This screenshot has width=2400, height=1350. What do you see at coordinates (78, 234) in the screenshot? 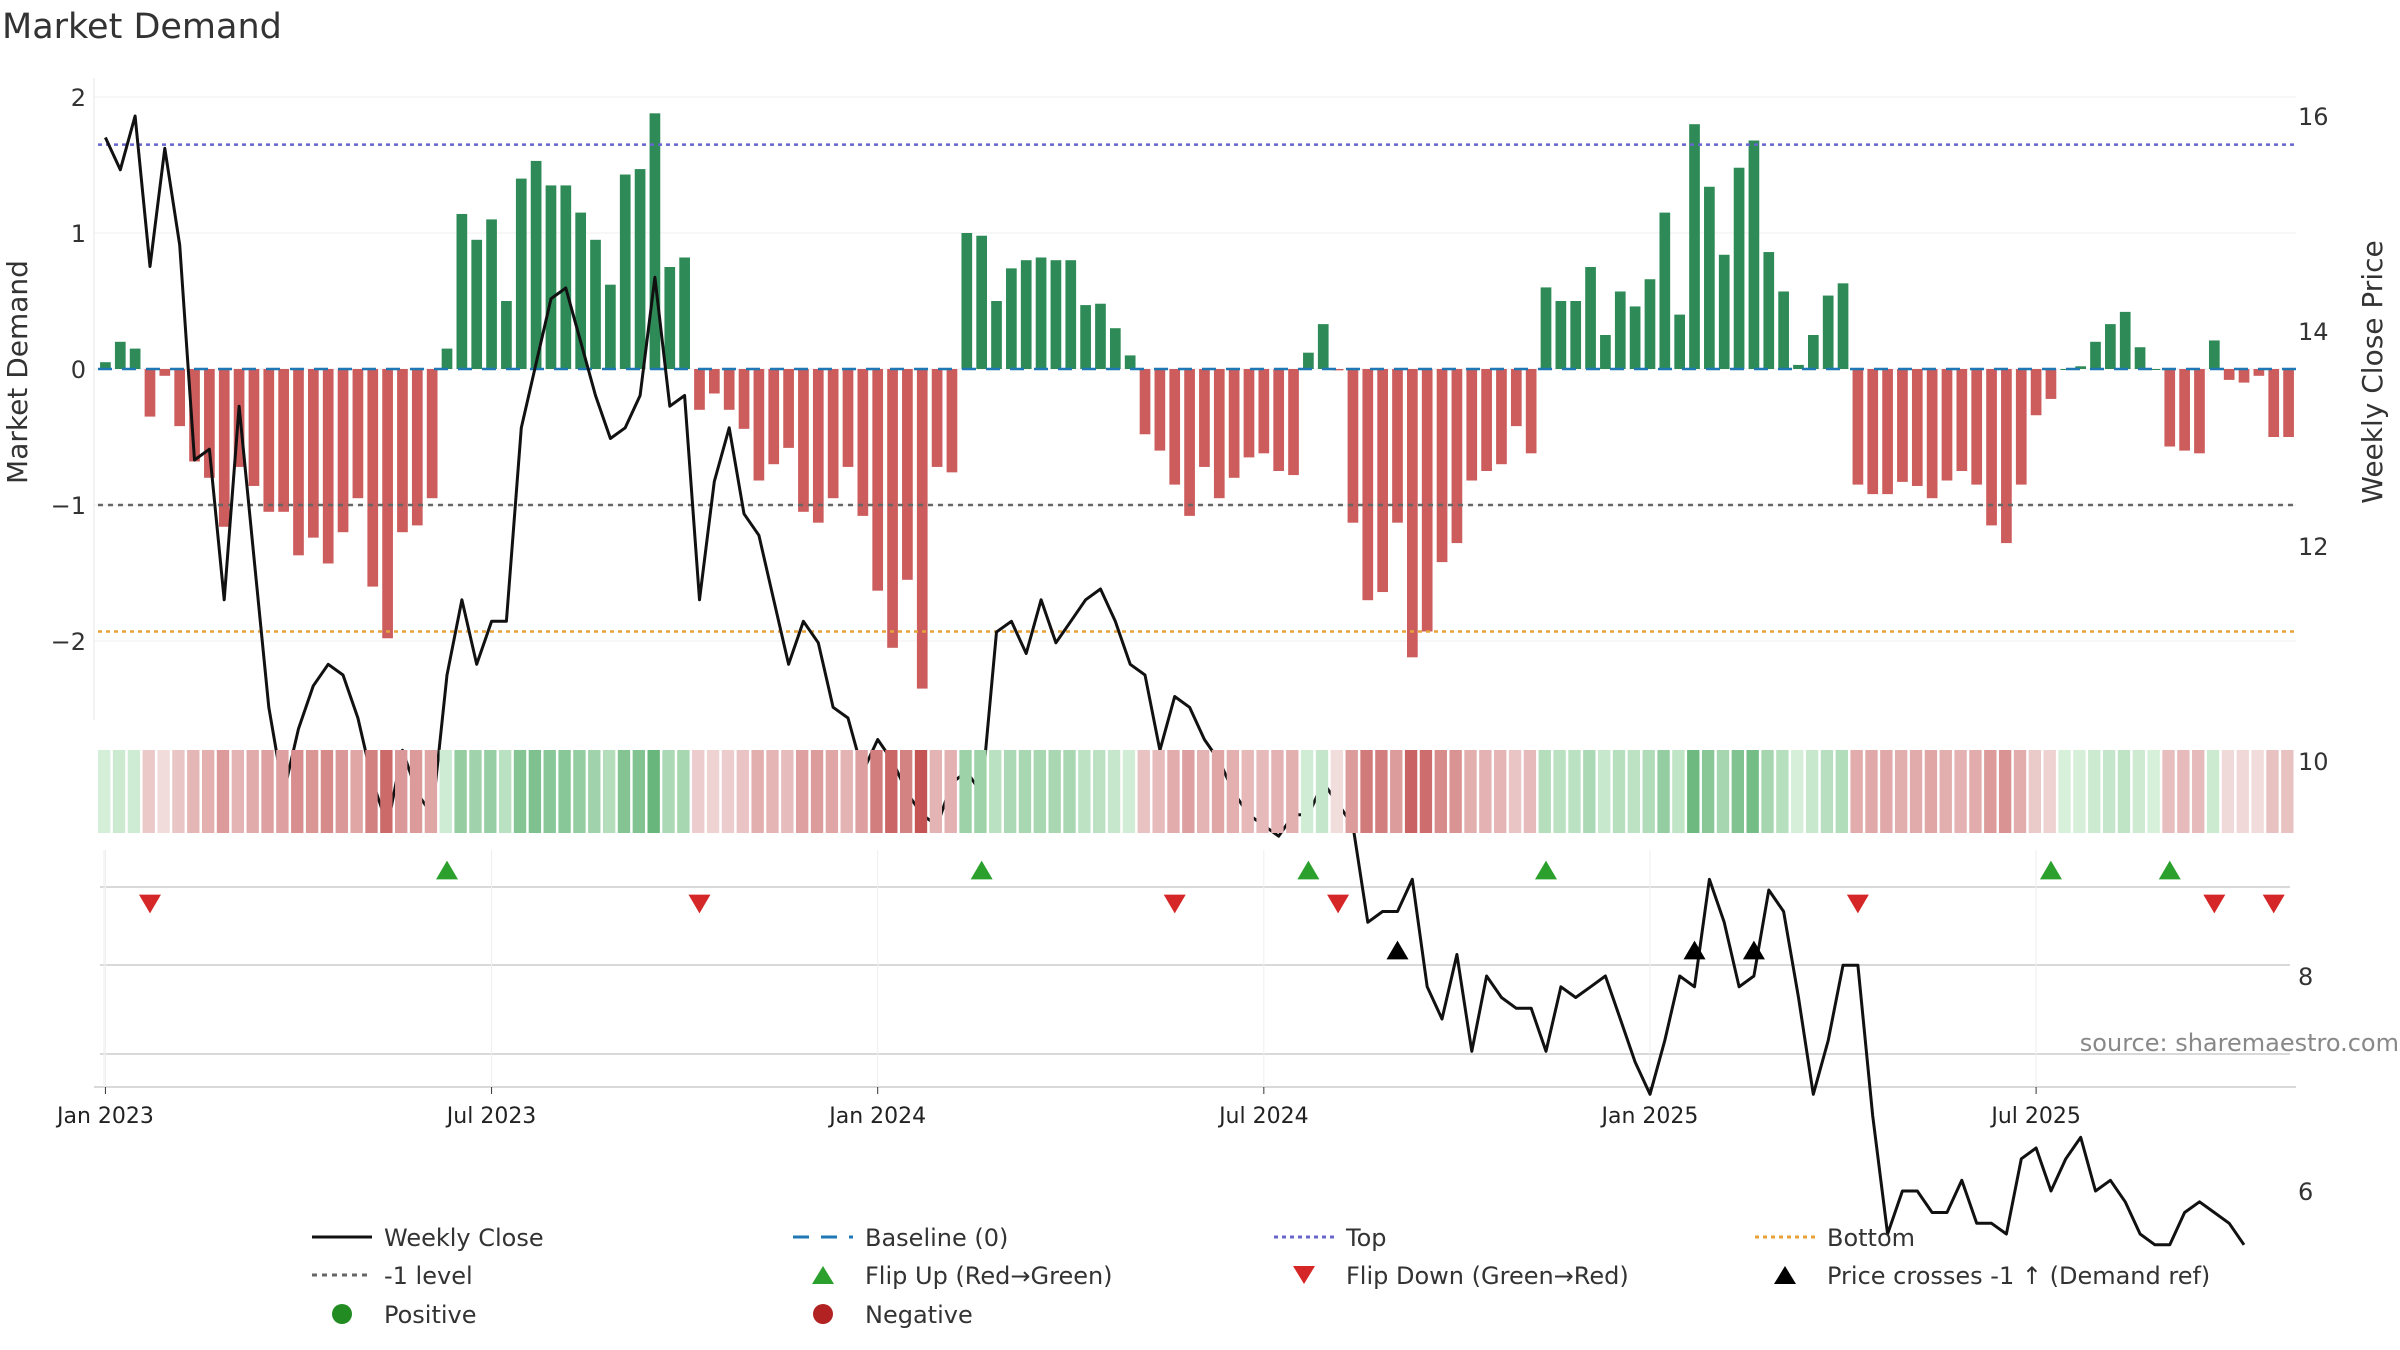
I see `y-tick-label: 1` at bounding box center [78, 234].